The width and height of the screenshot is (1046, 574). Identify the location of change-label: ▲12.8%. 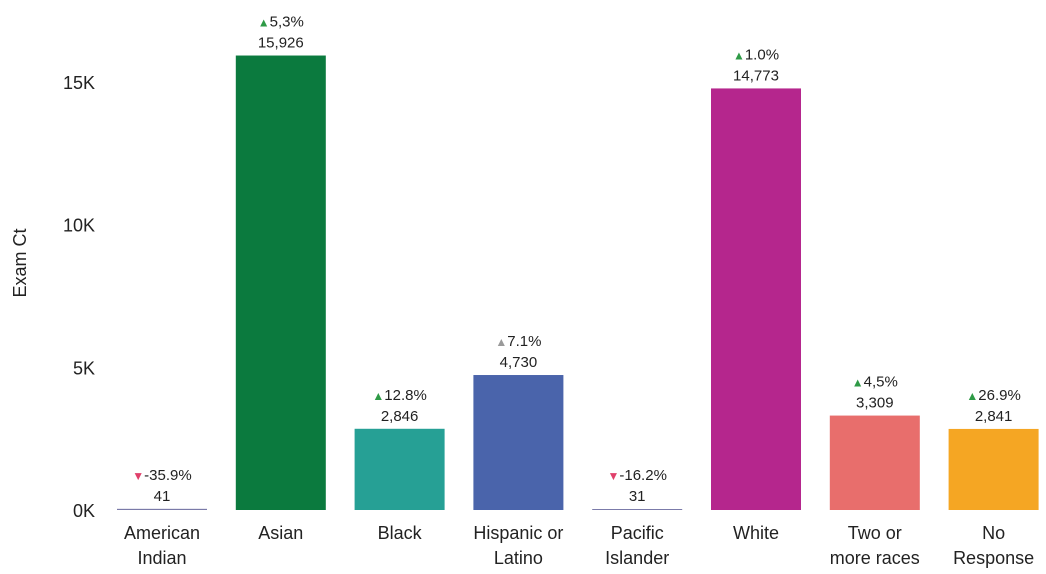
(399, 395).